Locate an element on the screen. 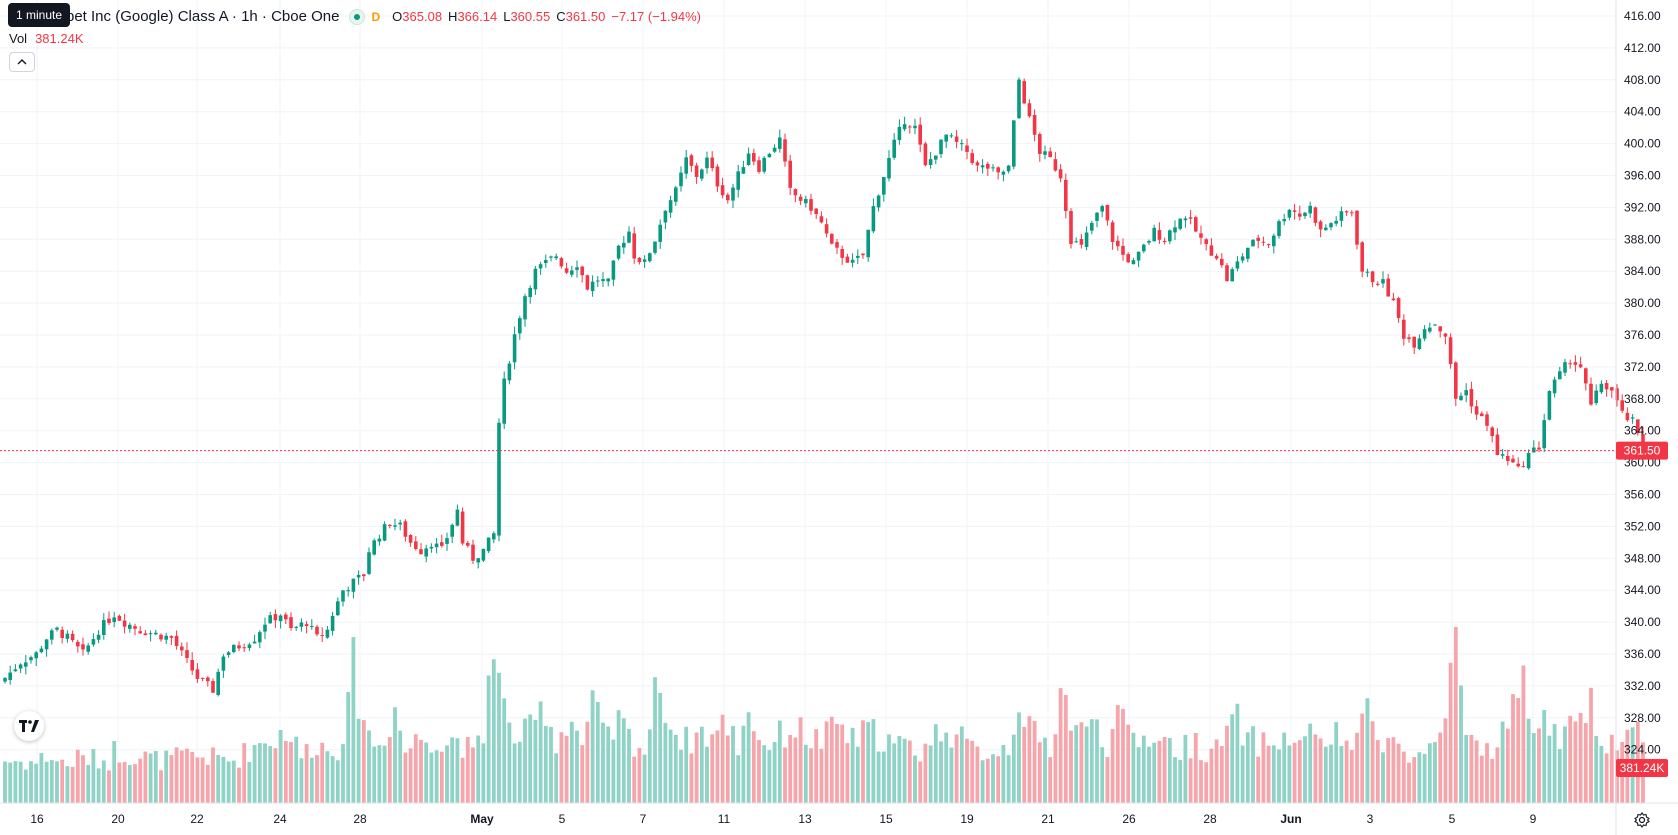 This screenshot has height=835, width=1678. chart-settings-button is located at coordinates (1642, 820).